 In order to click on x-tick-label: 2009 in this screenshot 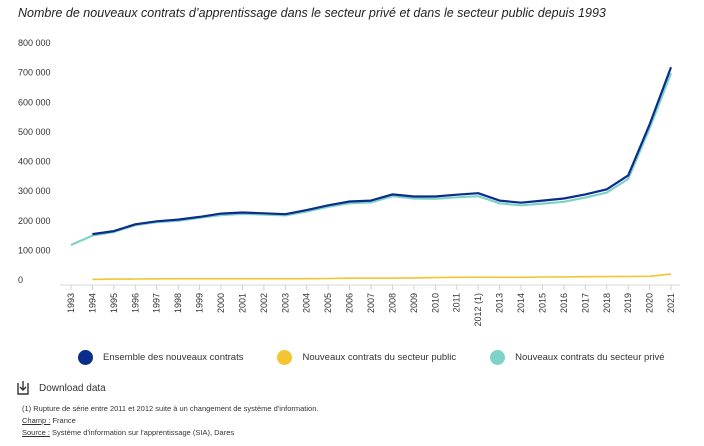, I will do `click(414, 303)`.